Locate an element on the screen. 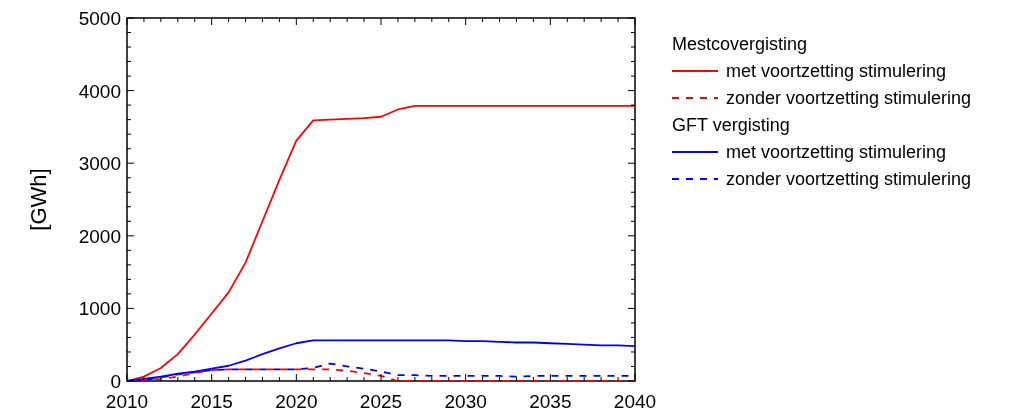 The width and height of the screenshot is (1014, 414). x-tick-label: 2015 is located at coordinates (211, 401).